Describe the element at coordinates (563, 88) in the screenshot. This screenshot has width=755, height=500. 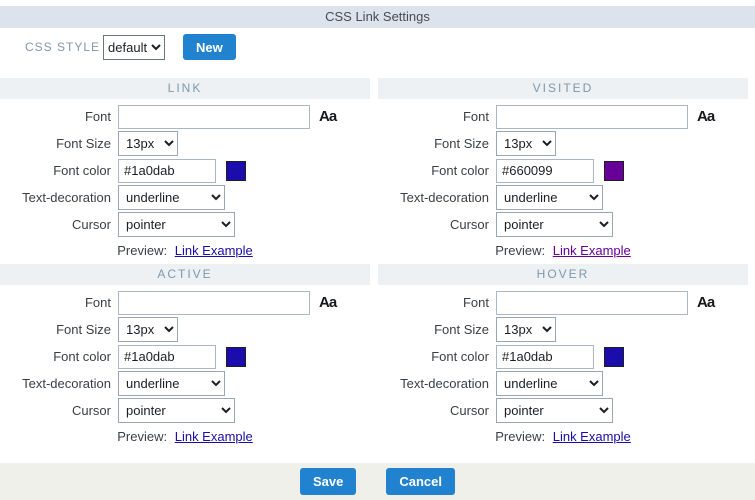
I see `section-visited-title: VISITED` at that location.